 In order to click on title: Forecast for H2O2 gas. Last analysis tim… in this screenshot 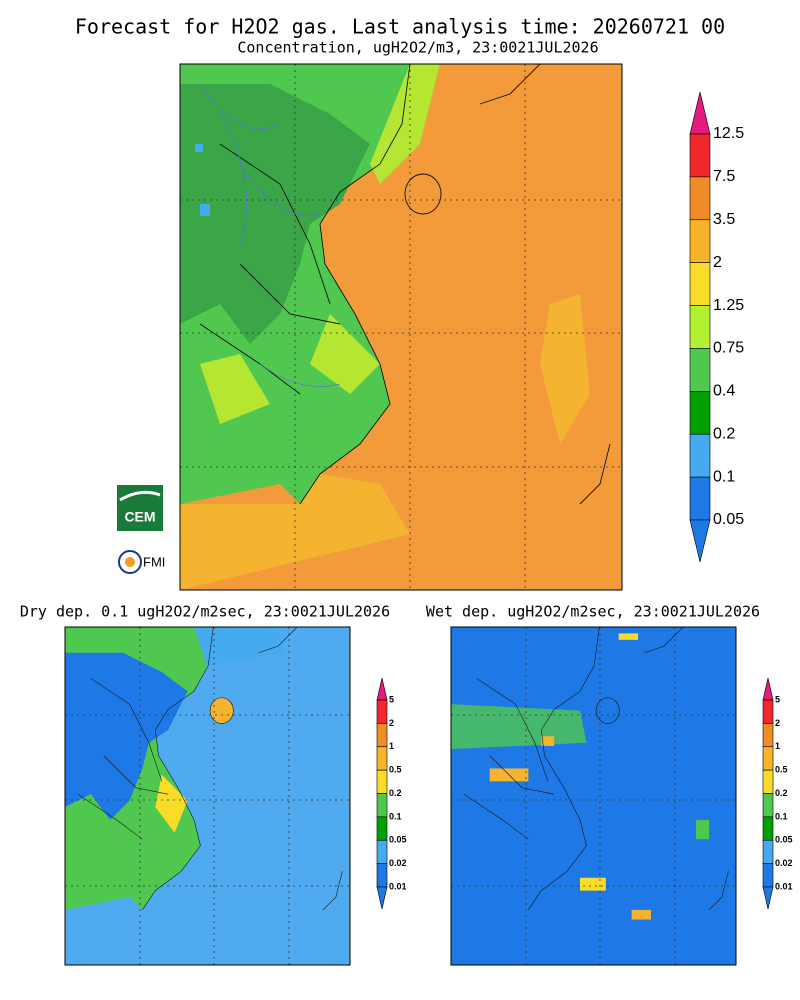, I will do `click(400, 27)`.